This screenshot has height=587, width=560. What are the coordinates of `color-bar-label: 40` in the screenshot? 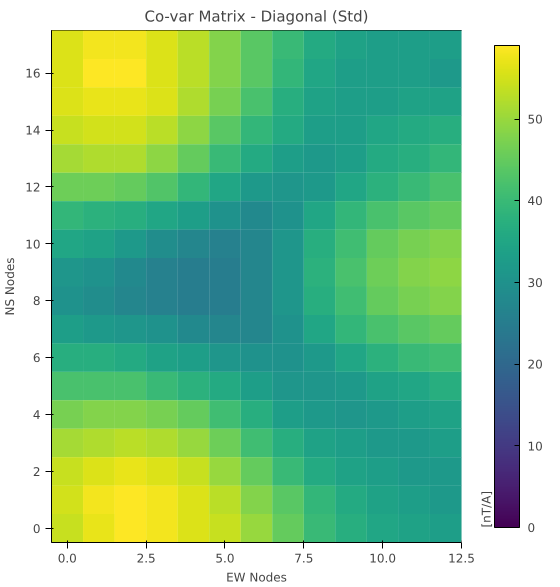 It's located at (535, 201).